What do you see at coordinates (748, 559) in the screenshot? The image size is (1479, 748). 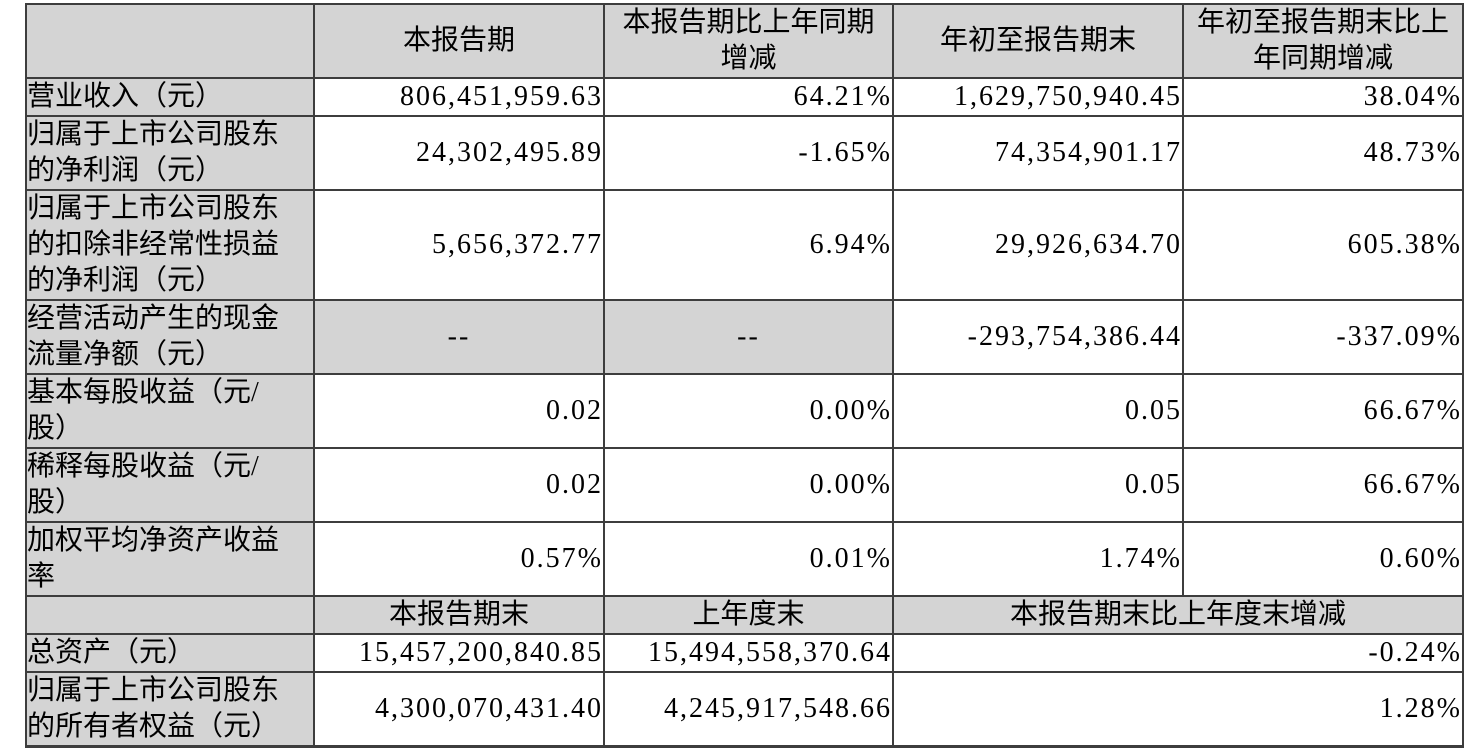 I see `value-current-yoy: 0.01%` at bounding box center [748, 559].